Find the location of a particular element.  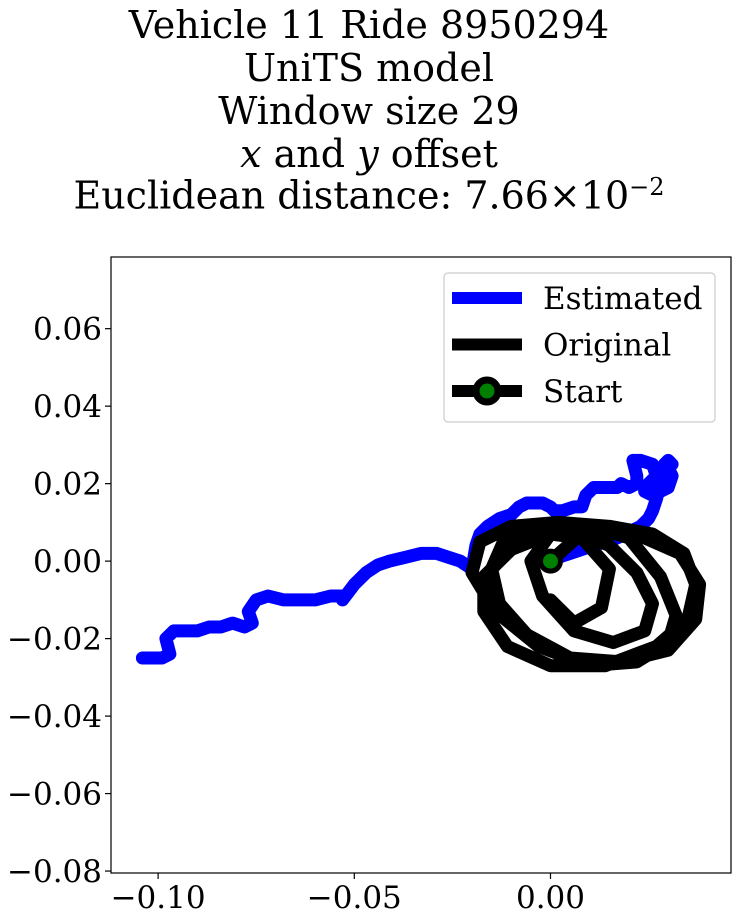

legend: Estimated Original Start is located at coordinates (579, 347).